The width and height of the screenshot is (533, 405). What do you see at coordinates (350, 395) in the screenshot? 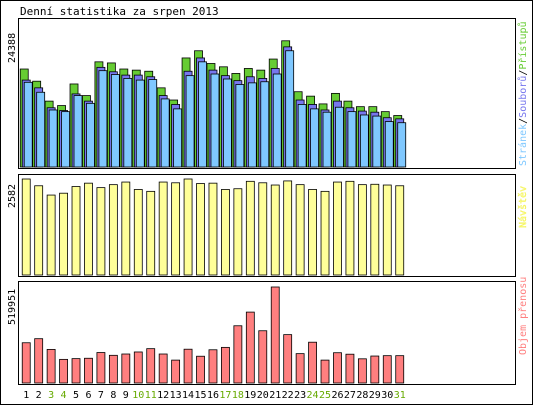
I see `x-tick-label: 27` at bounding box center [350, 395].